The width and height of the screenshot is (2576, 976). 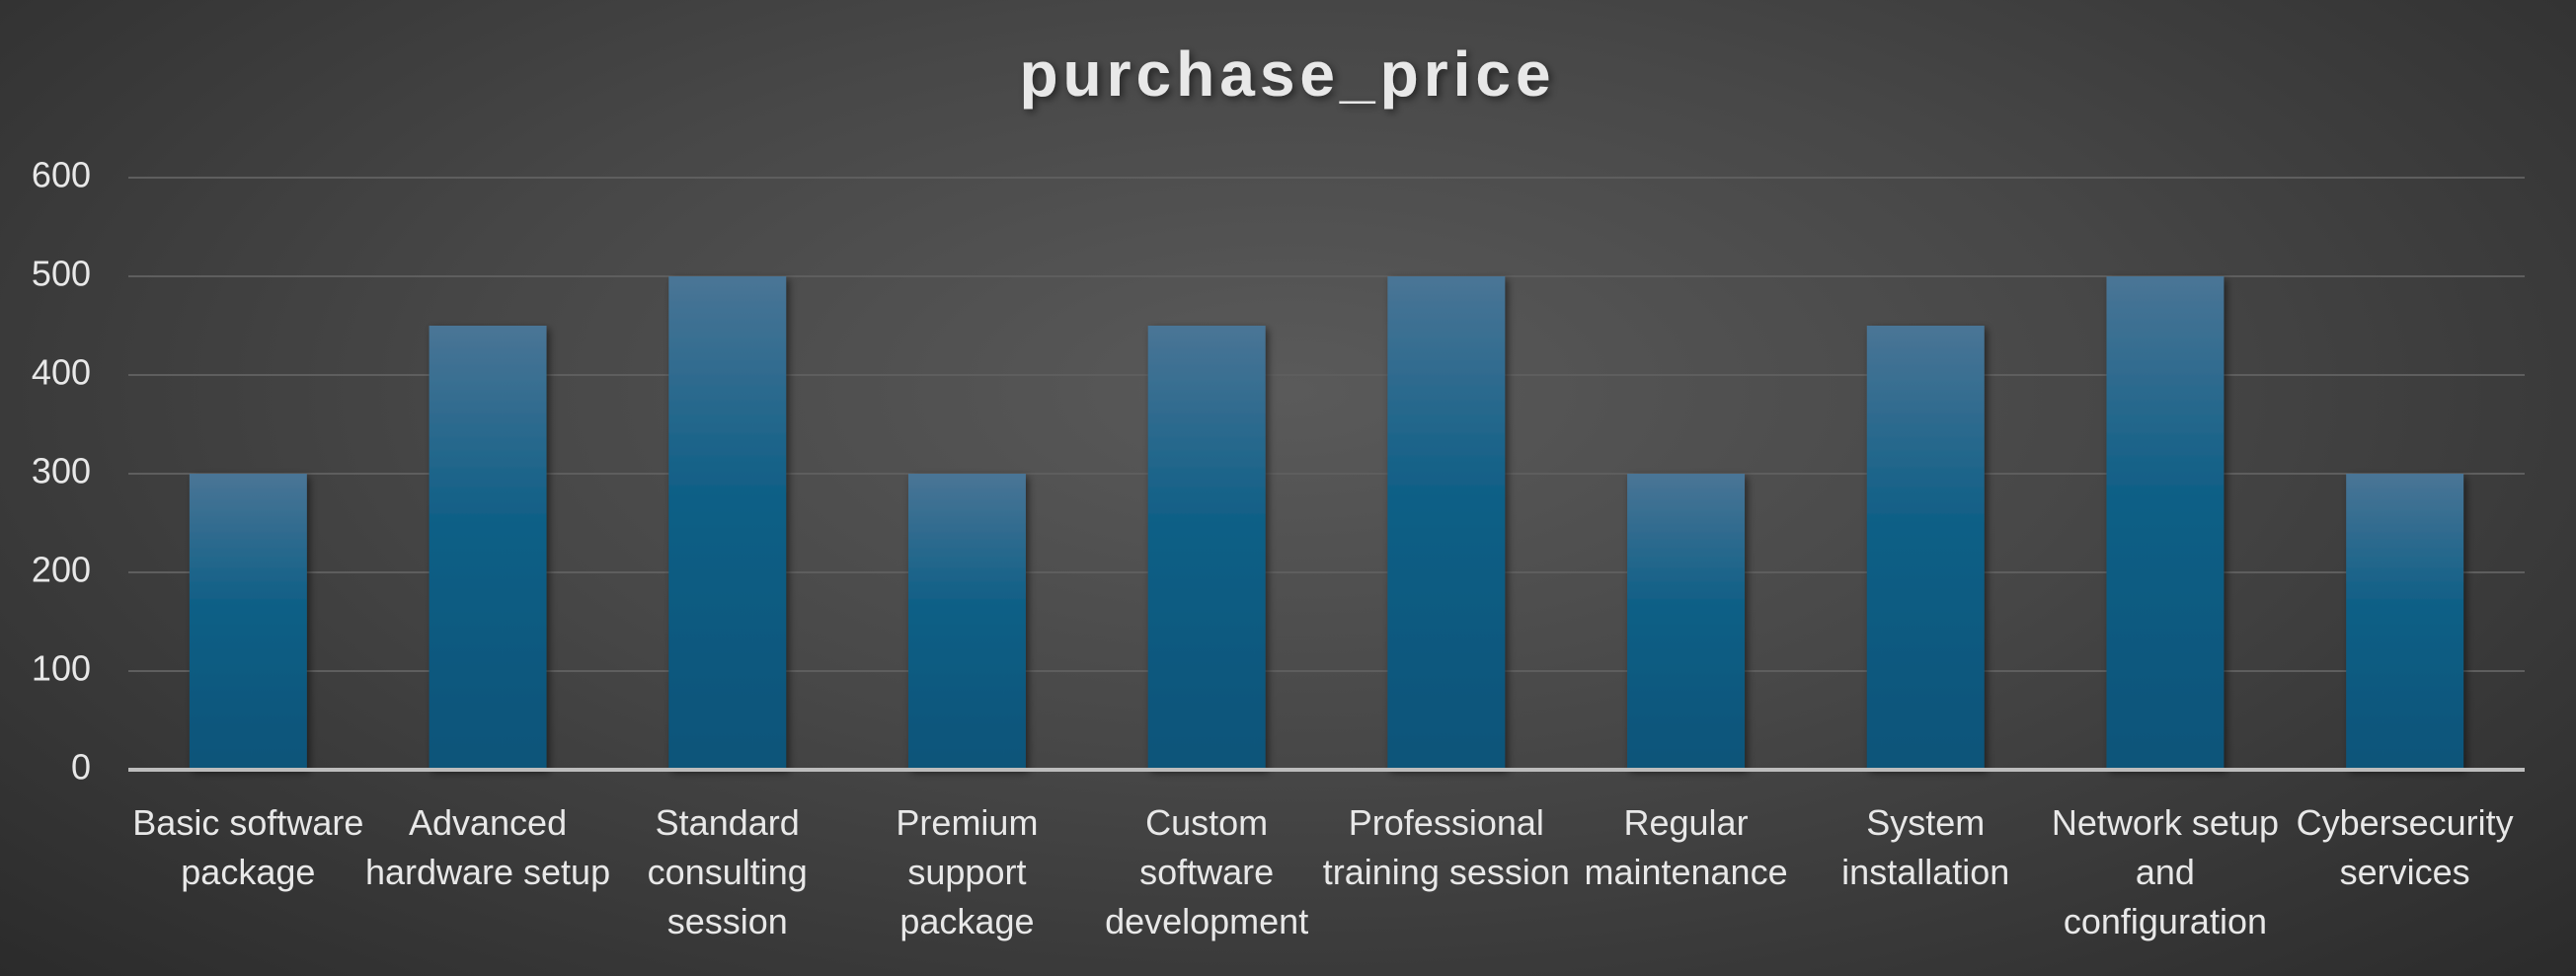 What do you see at coordinates (2405, 847) in the screenshot?
I see `x-tick-label: Cybersecurity services` at bounding box center [2405, 847].